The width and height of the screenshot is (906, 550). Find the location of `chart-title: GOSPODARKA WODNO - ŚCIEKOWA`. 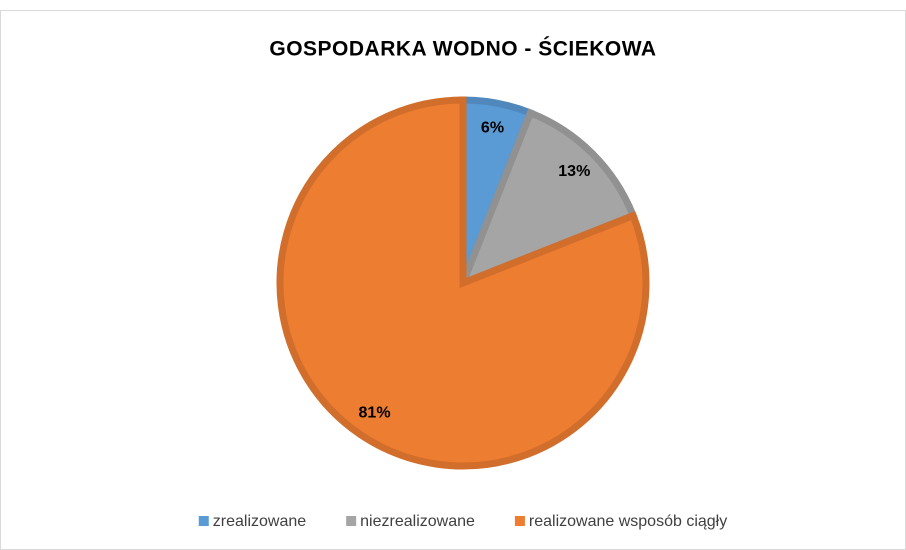

chart-title: GOSPODARKA WODNO - ŚCIEKOWA is located at coordinates (462, 49).